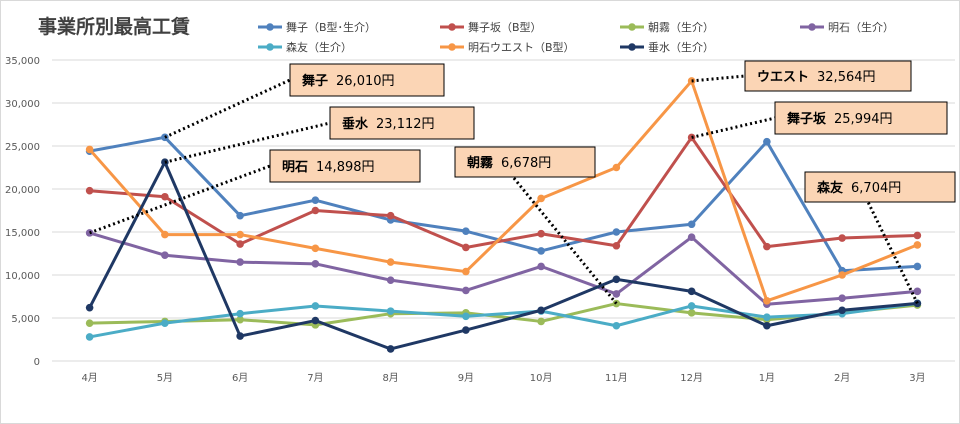 The height and width of the screenshot is (424, 960). Describe the element at coordinates (348, 81) in the screenshot. I see `callout-label: 舞子 26,010円` at that location.